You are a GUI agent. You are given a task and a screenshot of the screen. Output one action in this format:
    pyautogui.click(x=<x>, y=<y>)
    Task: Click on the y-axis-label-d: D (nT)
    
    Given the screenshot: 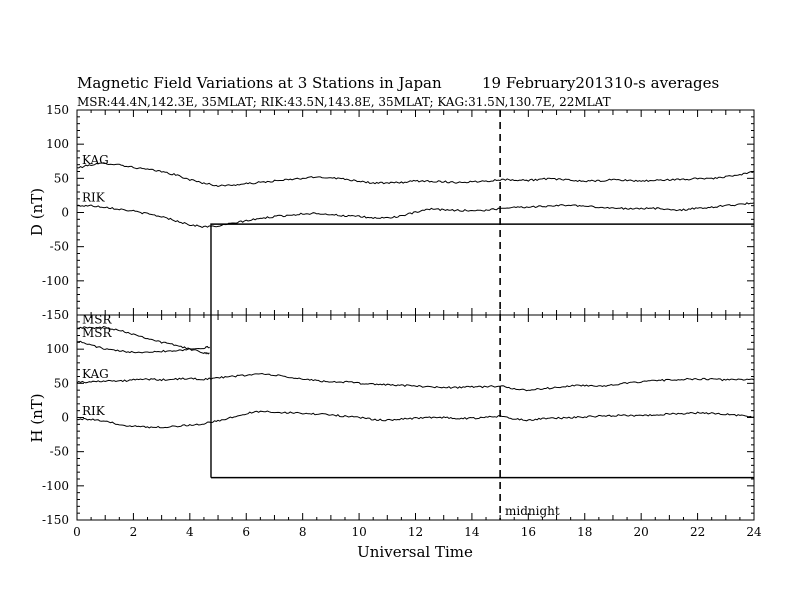 What is the action you would take?
    pyautogui.click(x=37, y=212)
    